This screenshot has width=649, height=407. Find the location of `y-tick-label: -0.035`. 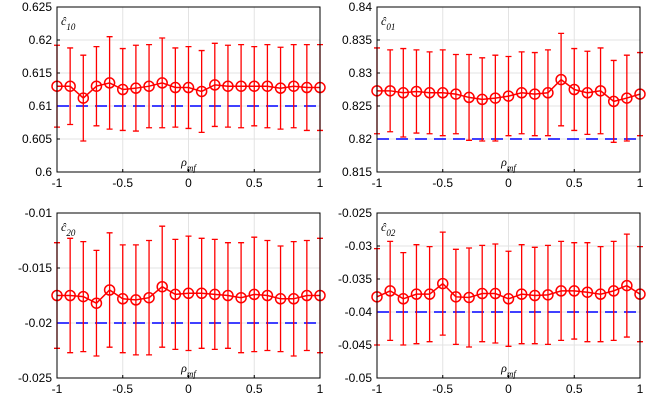

y-tick-label: -0.035 is located at coordinates (355, 279).